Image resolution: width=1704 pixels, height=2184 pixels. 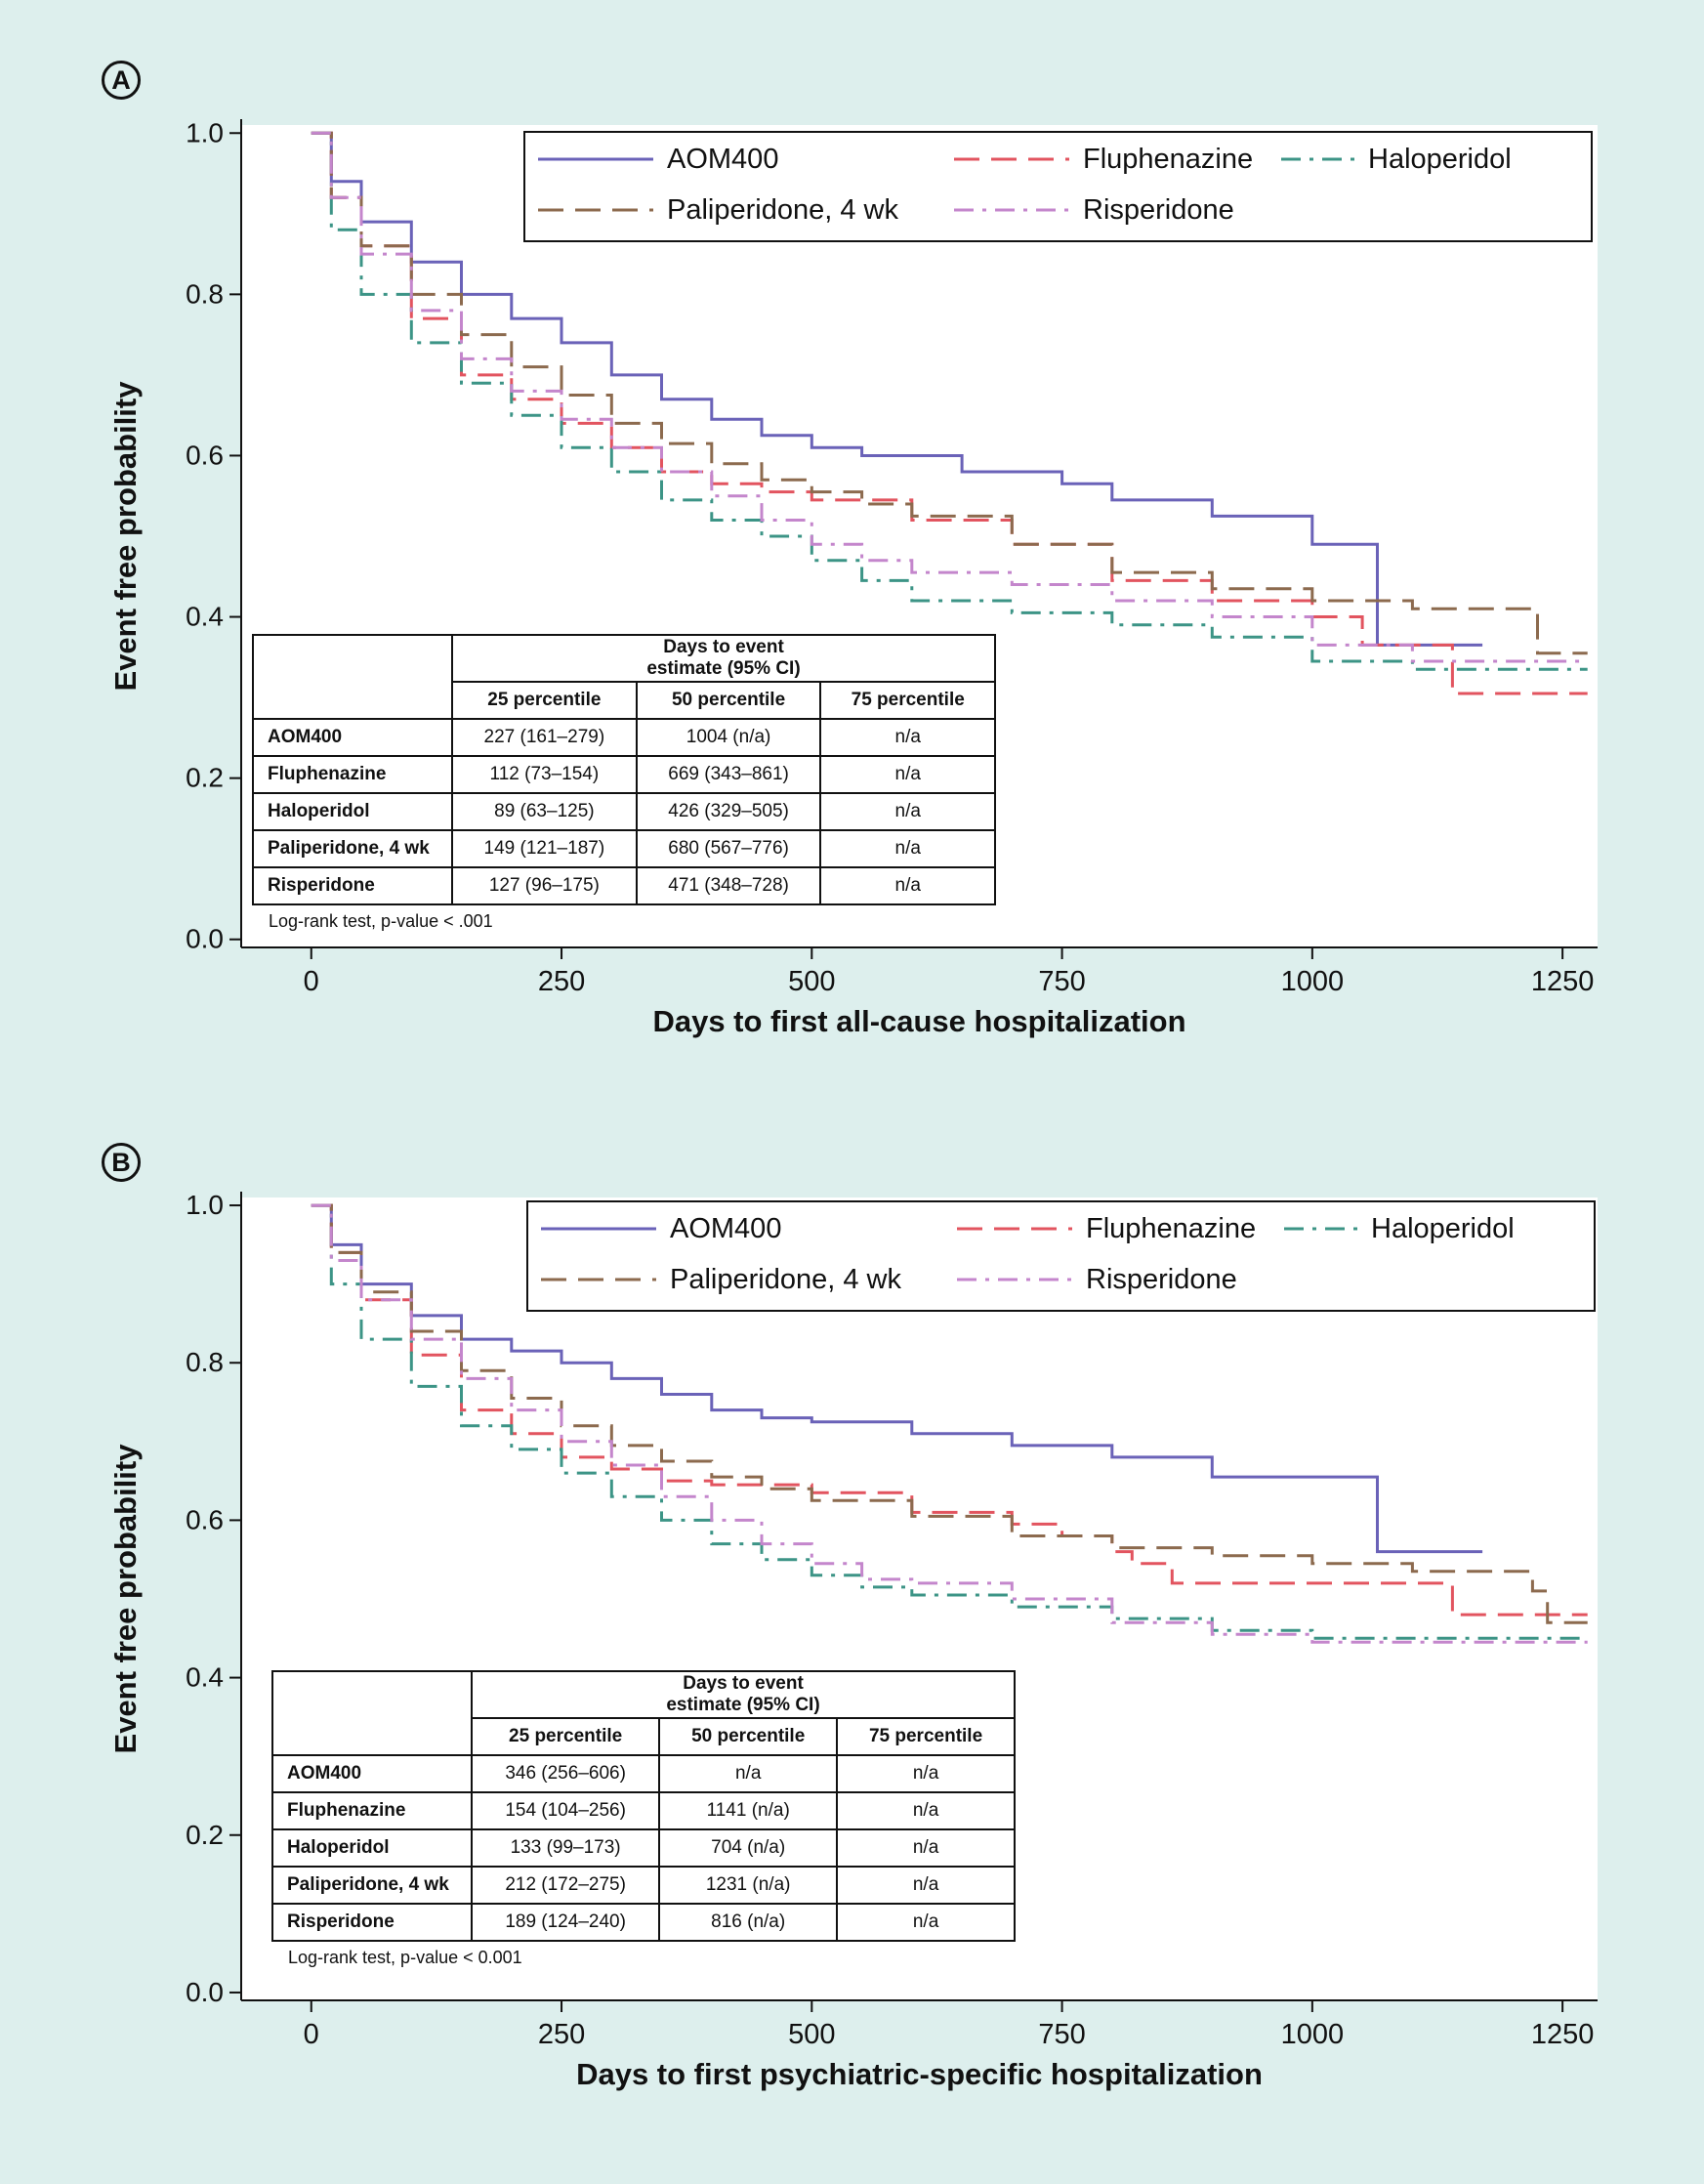 I want to click on series-line-haloperidol, so click(x=949, y=1421).